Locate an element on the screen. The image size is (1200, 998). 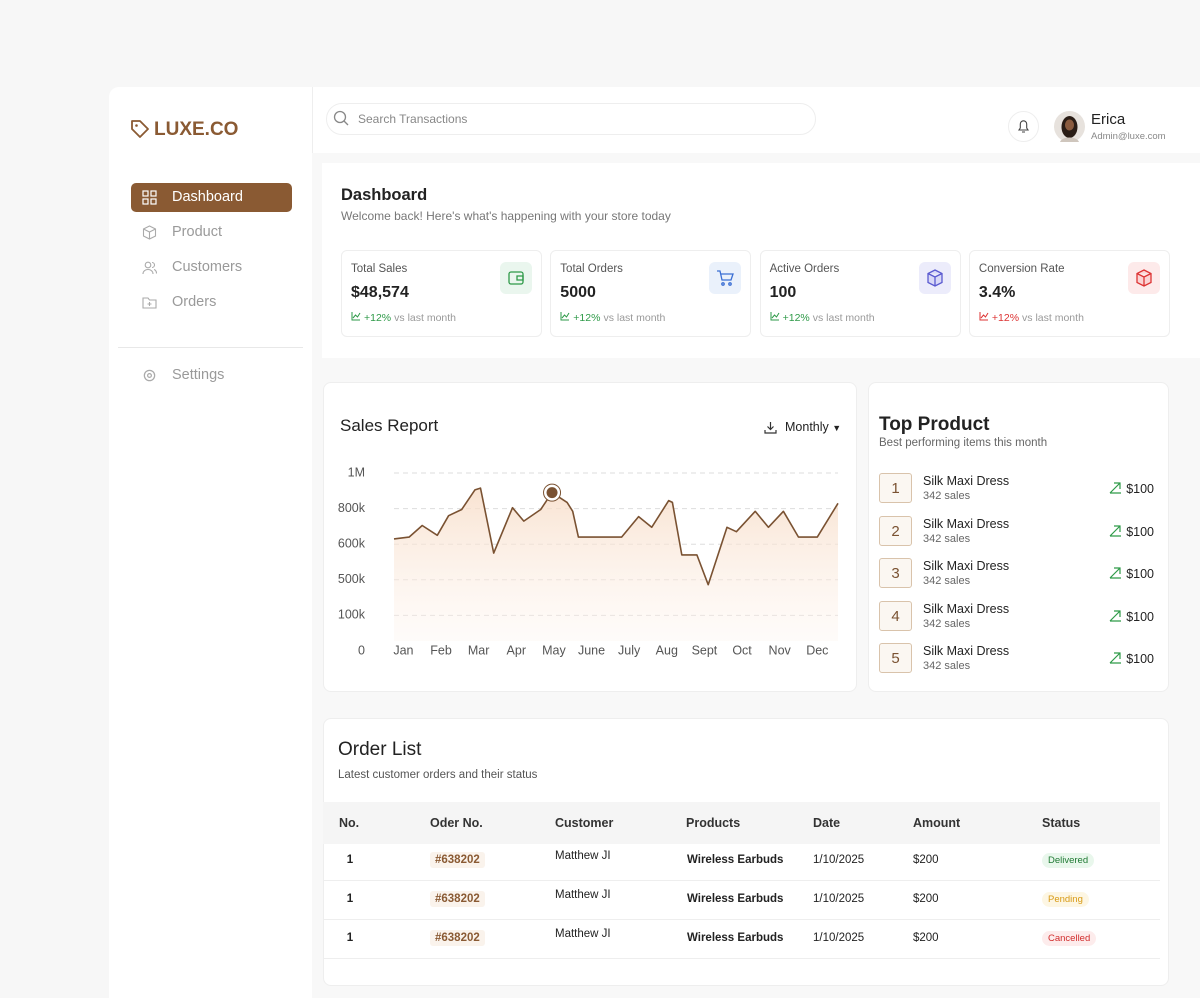
nav-item: Dashboard is located at coordinates (211, 197).